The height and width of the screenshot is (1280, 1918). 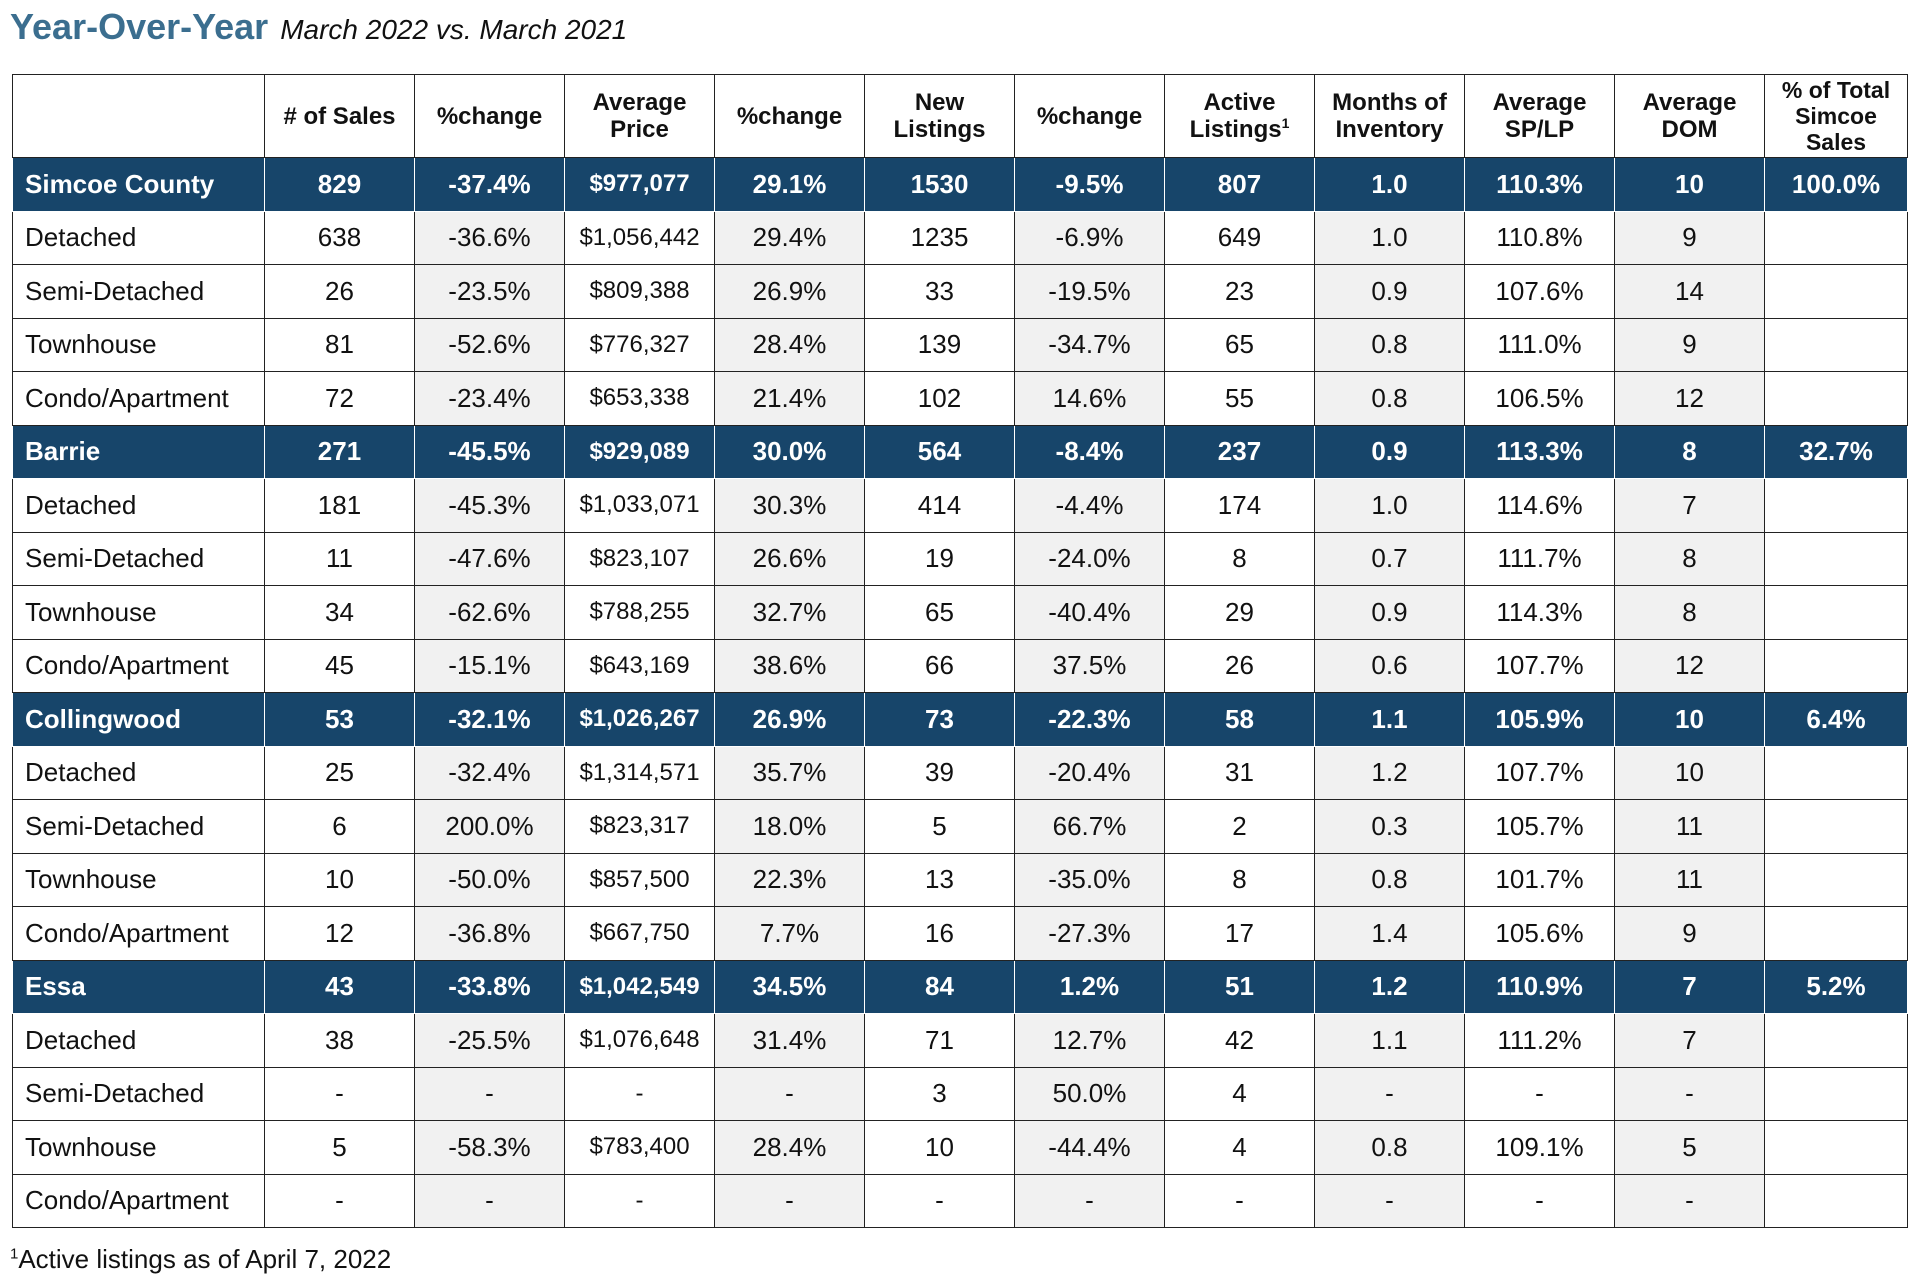 What do you see at coordinates (789, 826) in the screenshot?
I see `table-cell: 18.0%` at bounding box center [789, 826].